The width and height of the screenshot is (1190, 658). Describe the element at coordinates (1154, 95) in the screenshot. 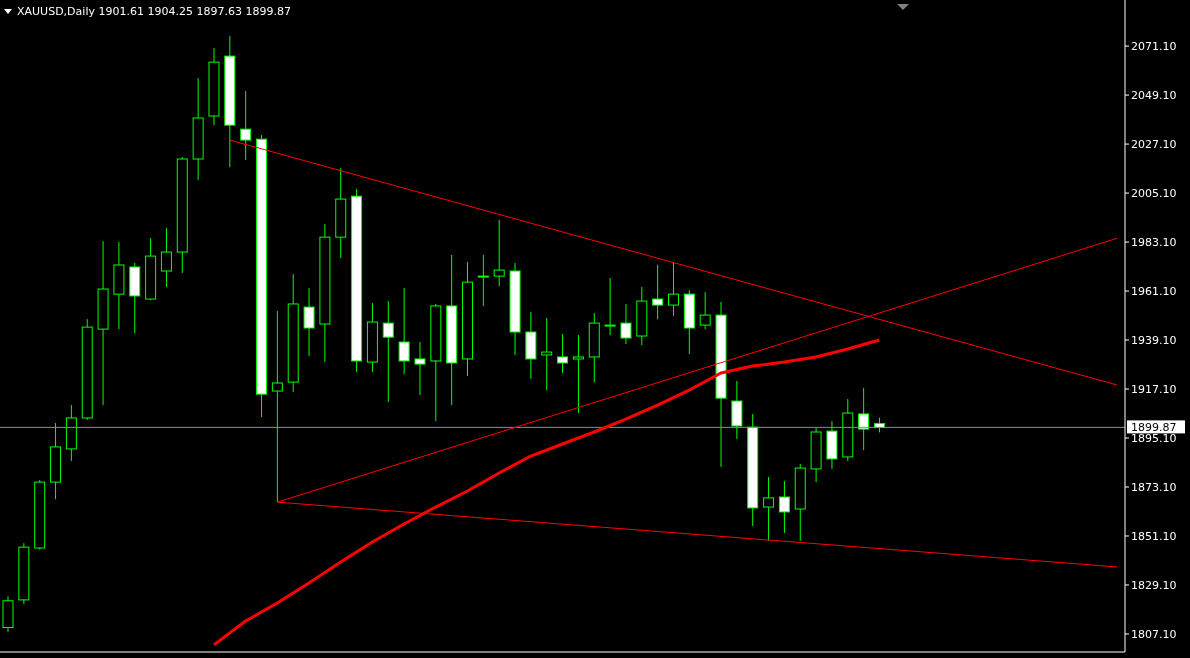

I see `y-tick-label: 2049.10` at that location.